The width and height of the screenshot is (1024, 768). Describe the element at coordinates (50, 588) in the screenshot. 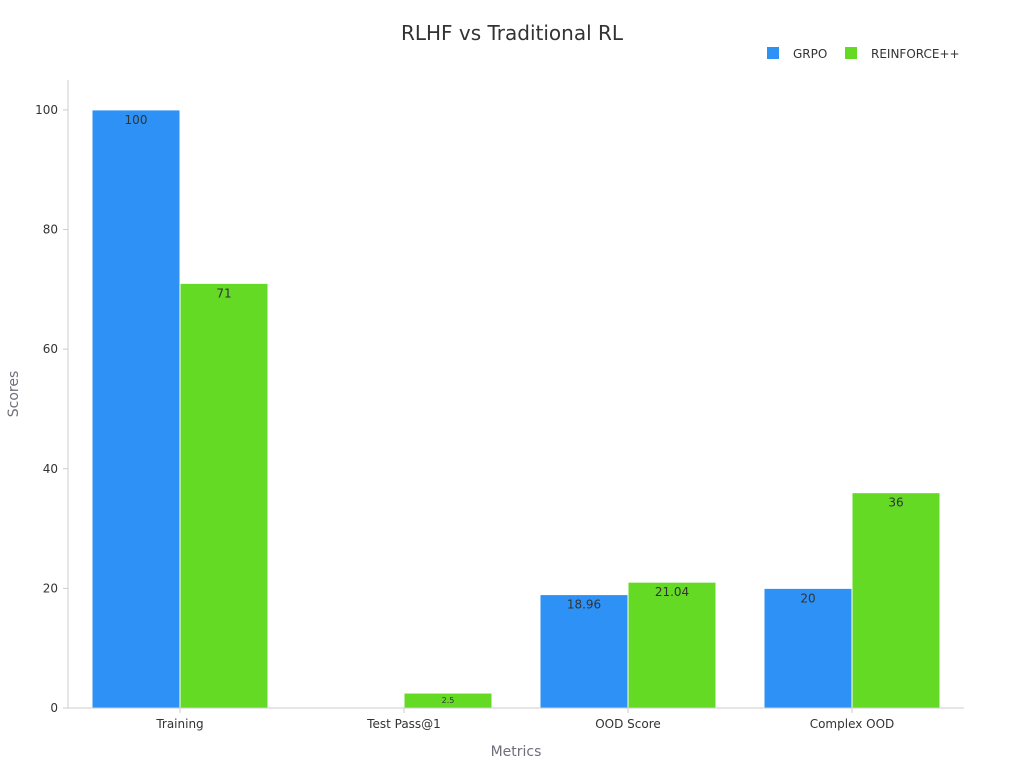

I see `y-tick-label: 20` at that location.